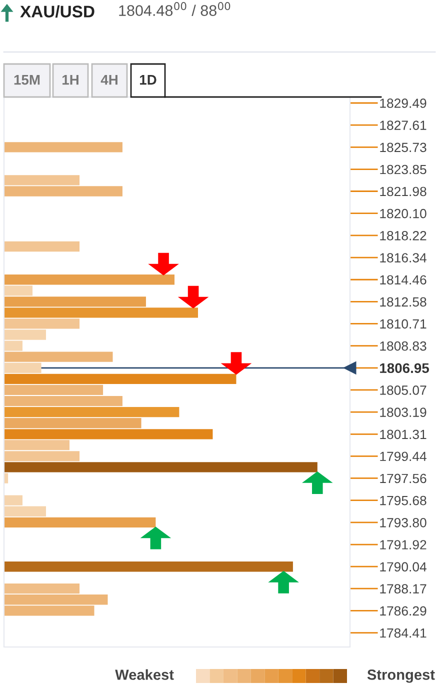 The image size is (440, 692). What do you see at coordinates (403, 611) in the screenshot?
I see `y-tick-label: 1786.29` at bounding box center [403, 611].